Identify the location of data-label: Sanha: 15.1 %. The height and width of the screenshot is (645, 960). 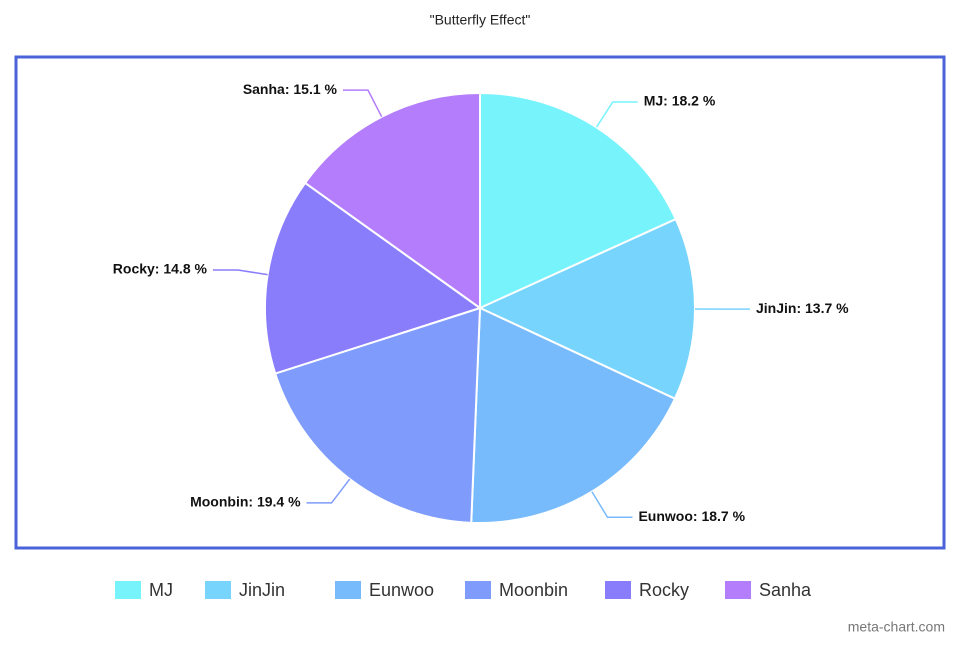
(290, 89).